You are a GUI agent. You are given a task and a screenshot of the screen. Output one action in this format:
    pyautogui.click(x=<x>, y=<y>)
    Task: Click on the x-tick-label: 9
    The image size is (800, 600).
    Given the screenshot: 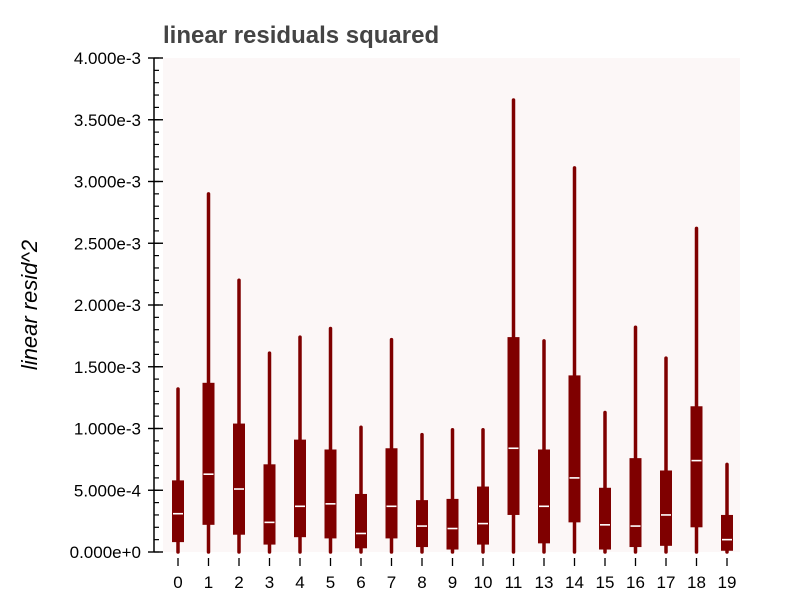 What is the action you would take?
    pyautogui.click(x=452, y=582)
    